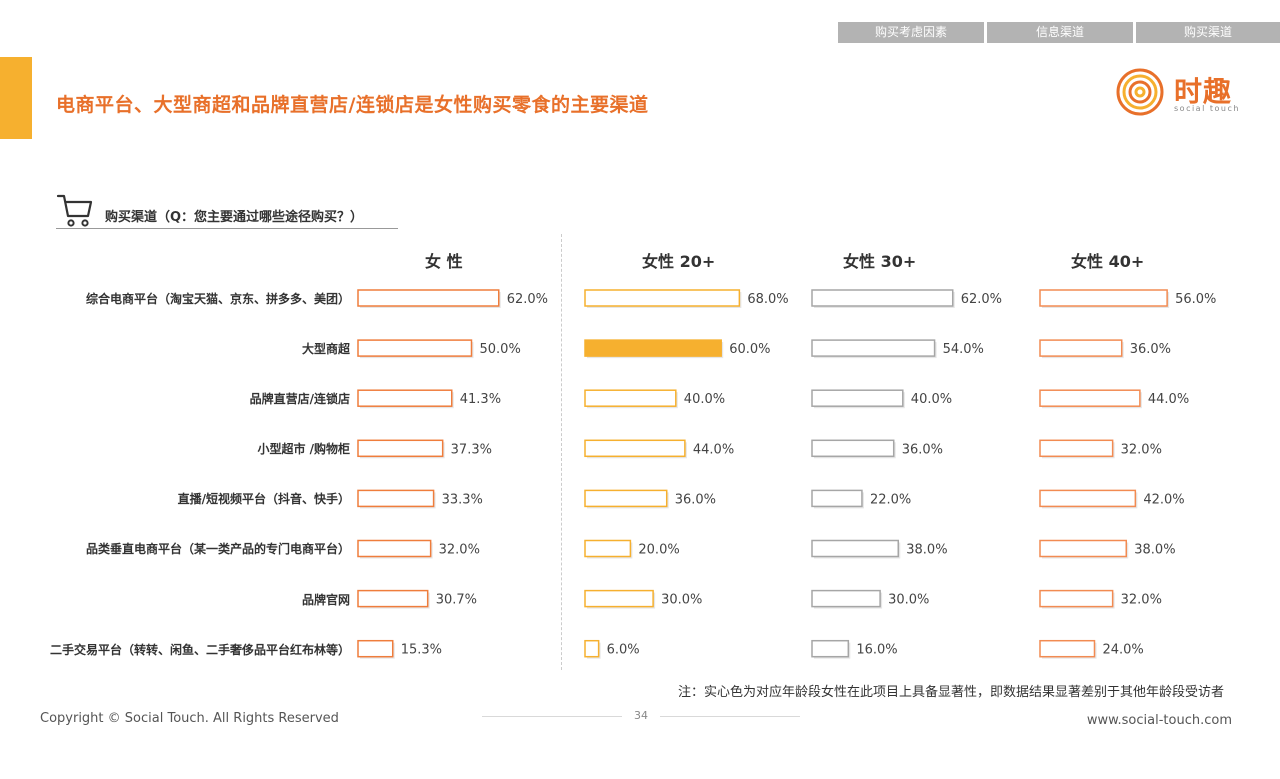 Image resolution: width=1280 pixels, height=779 pixels. What do you see at coordinates (462, 499) in the screenshot?
I see `bar-value-label: 33.3%` at bounding box center [462, 499].